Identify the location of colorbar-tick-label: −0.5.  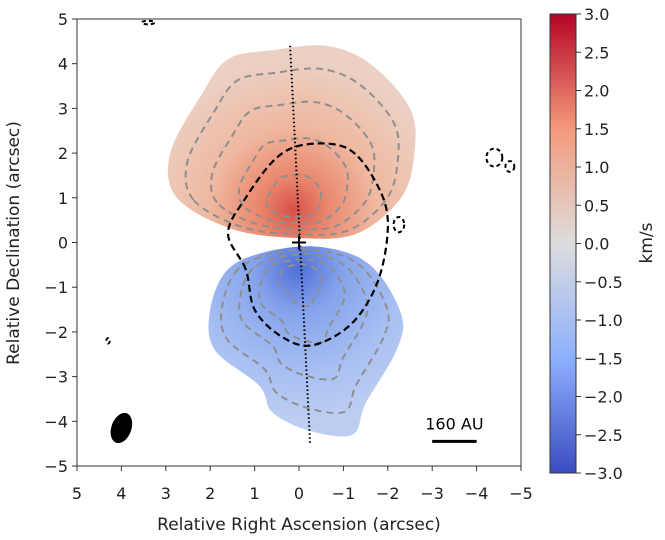
(603, 282).